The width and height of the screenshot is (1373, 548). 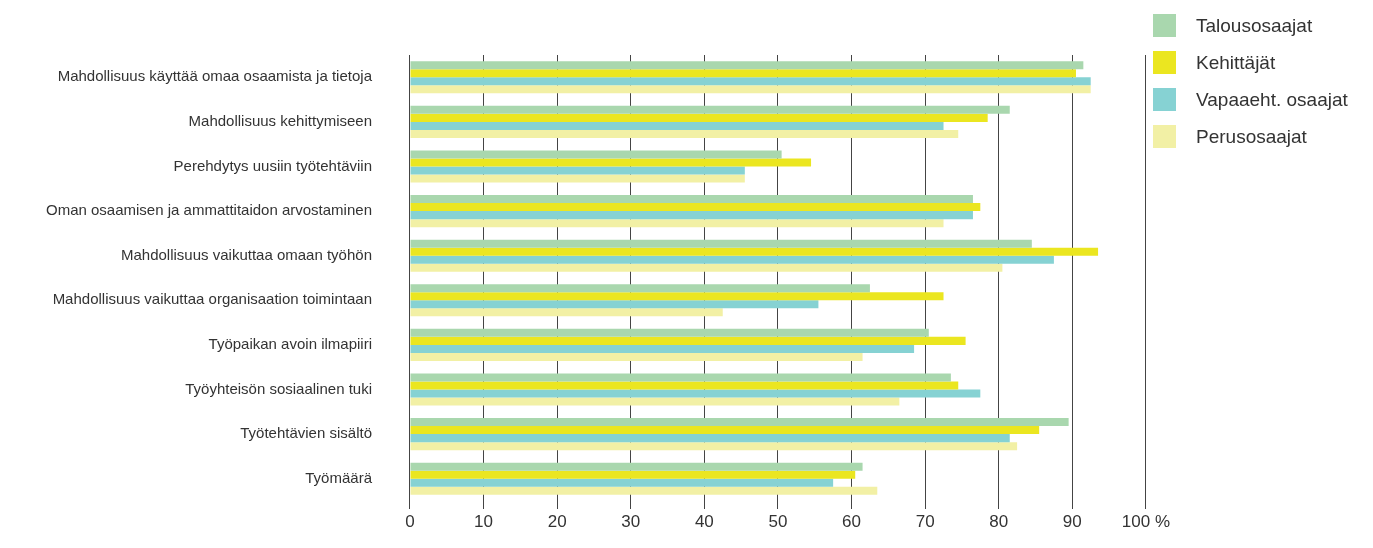 What do you see at coordinates (1251, 136) in the screenshot?
I see `legend-label: Perusosaajat` at bounding box center [1251, 136].